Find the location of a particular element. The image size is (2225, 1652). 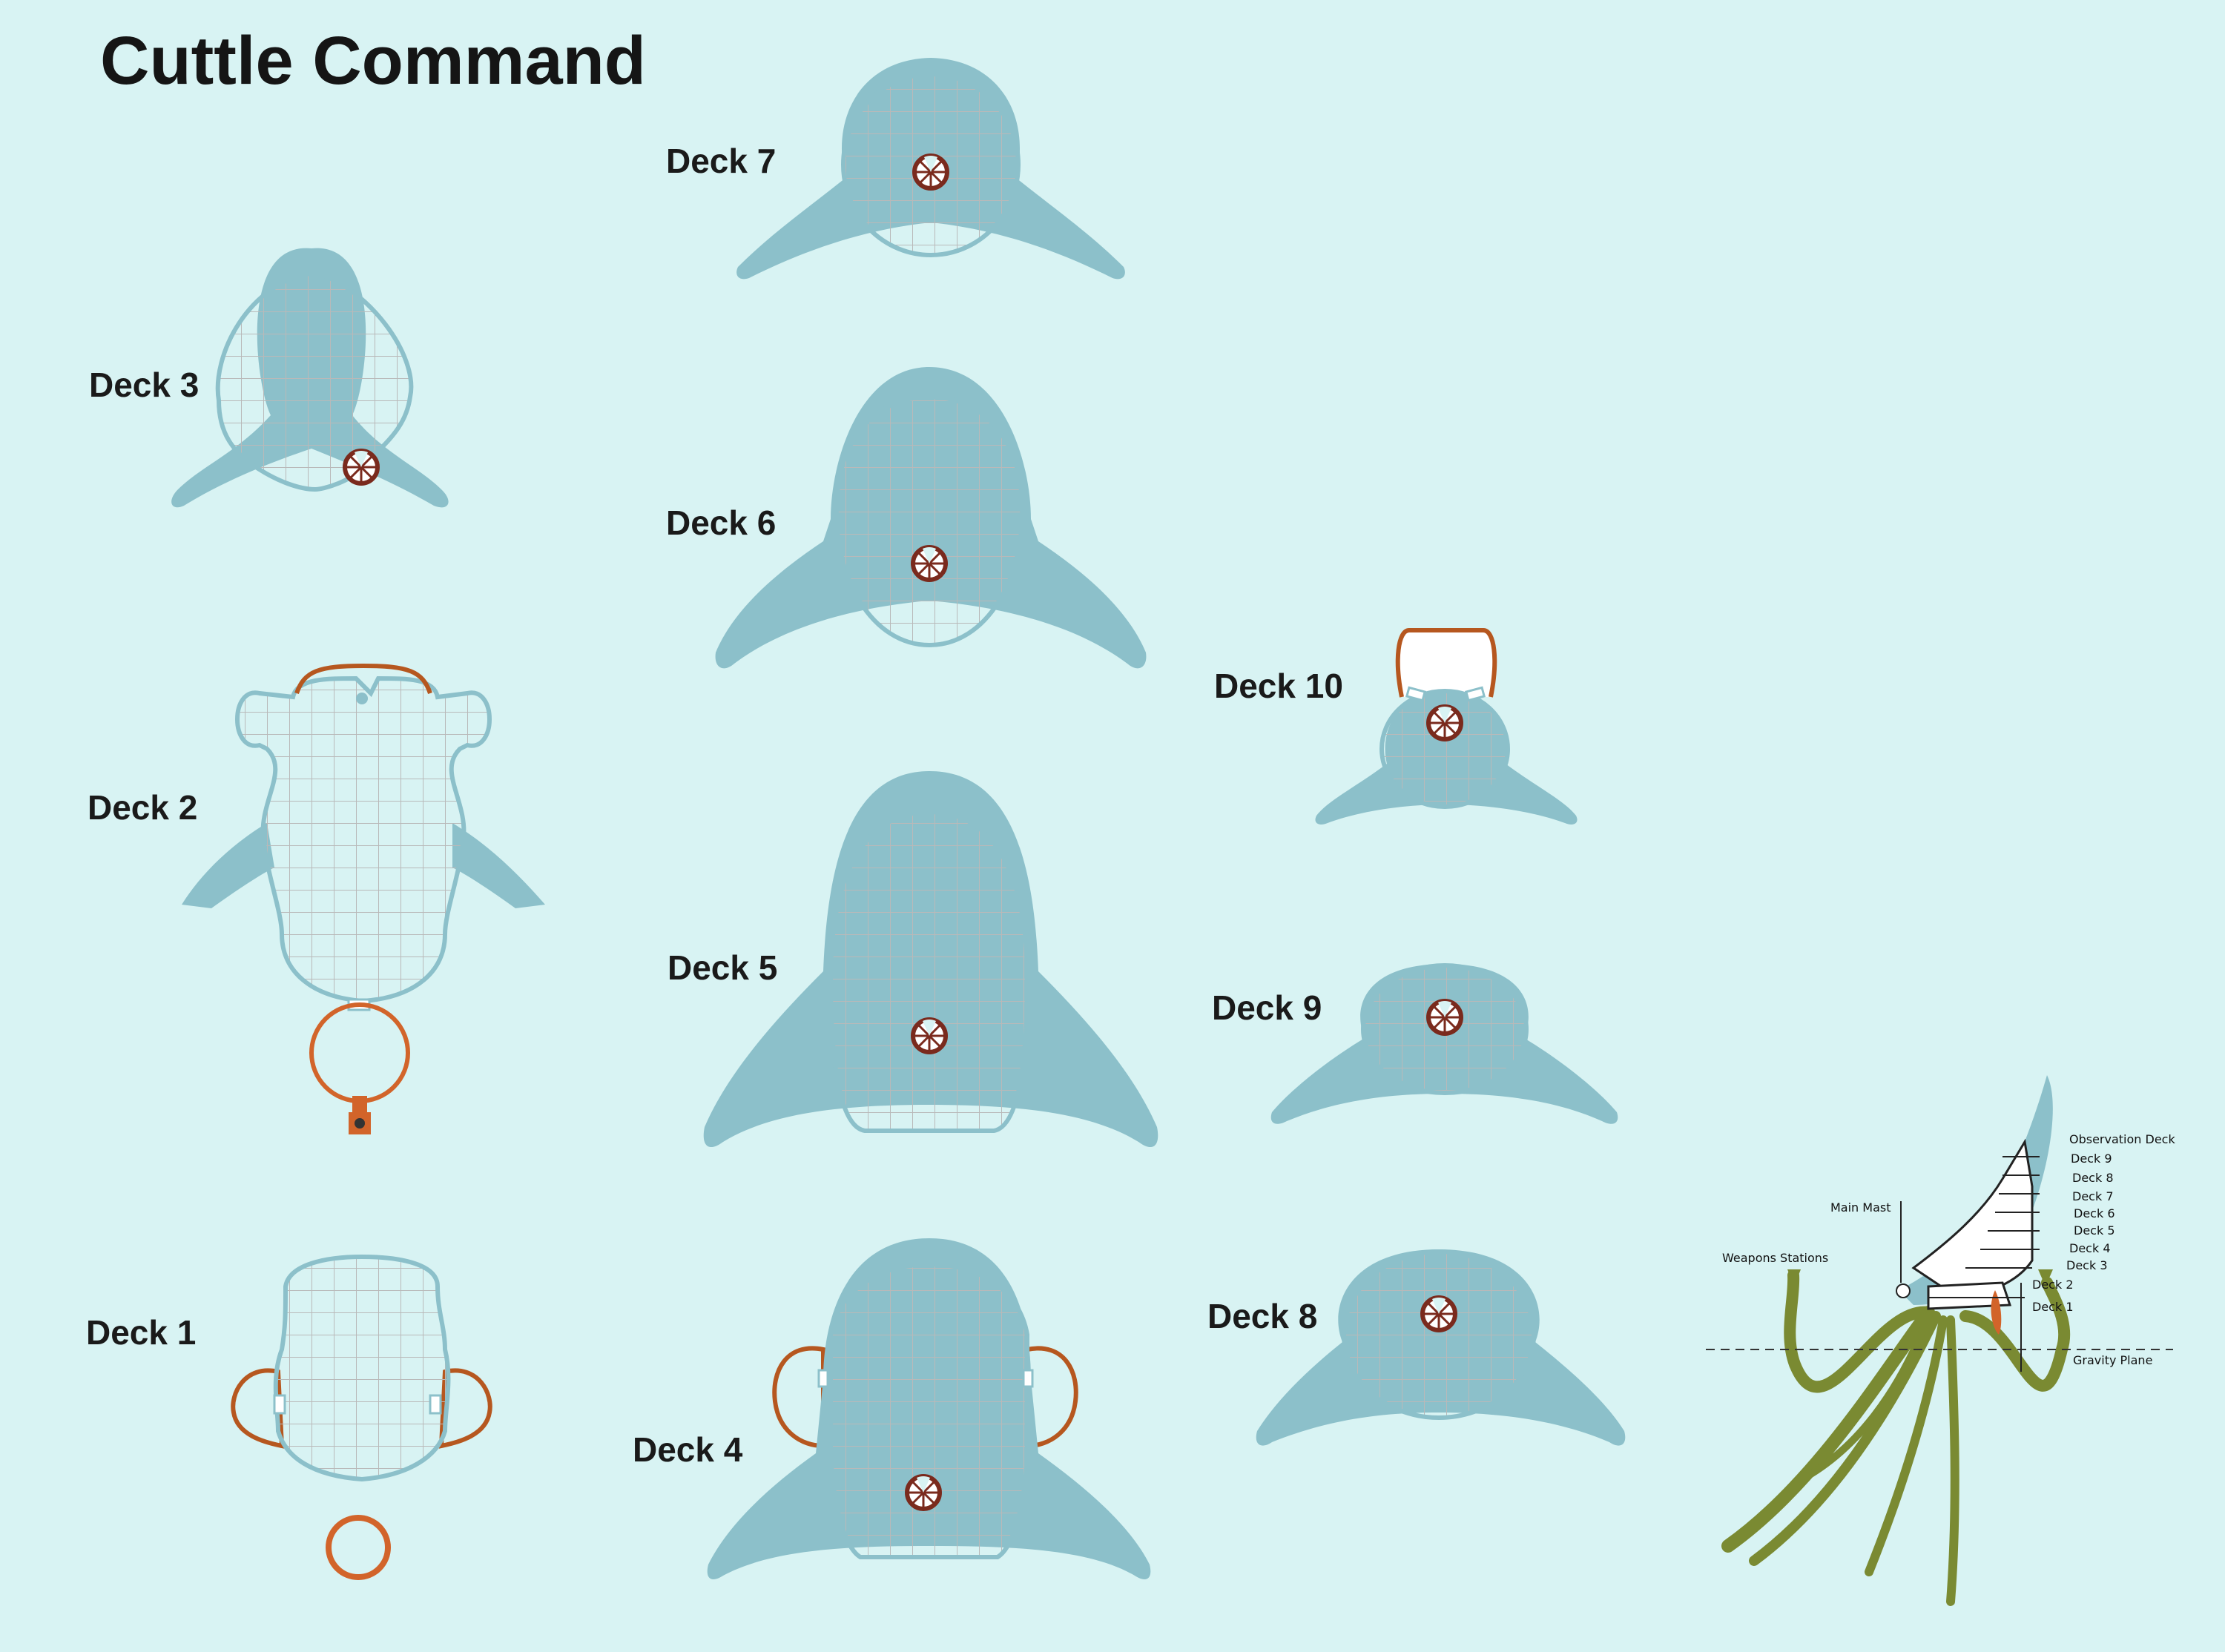

deck-3-plan is located at coordinates (310, 378).